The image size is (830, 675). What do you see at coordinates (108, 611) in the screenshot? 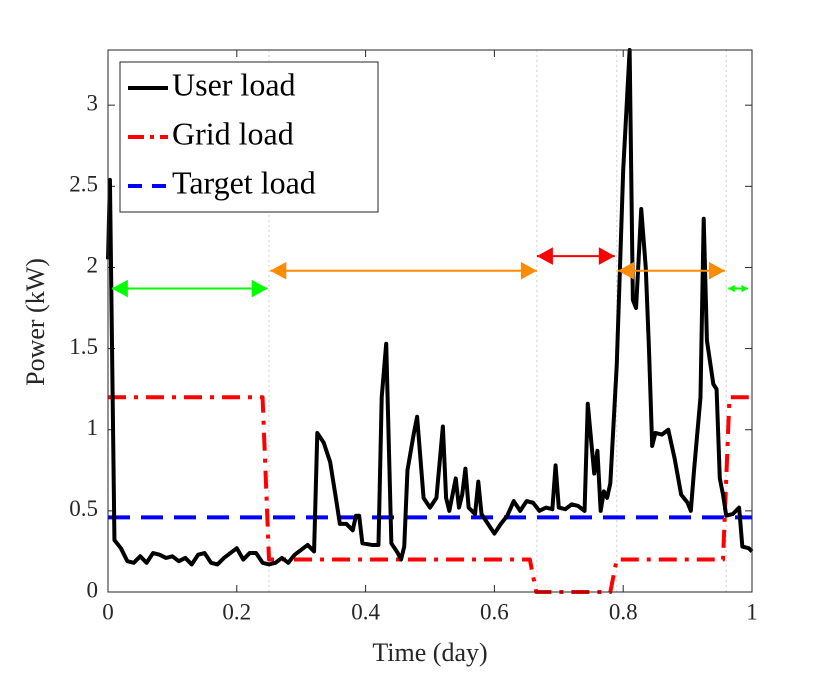
I see `x-tick-label: 0` at bounding box center [108, 611].